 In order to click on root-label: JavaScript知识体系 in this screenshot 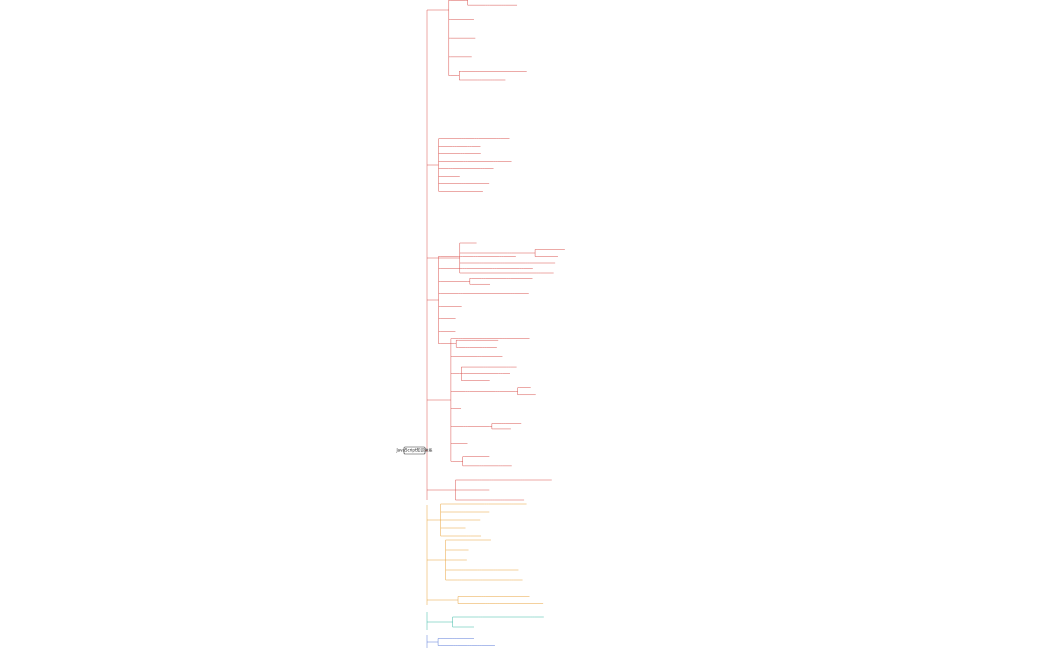, I will do `click(413, 450)`.